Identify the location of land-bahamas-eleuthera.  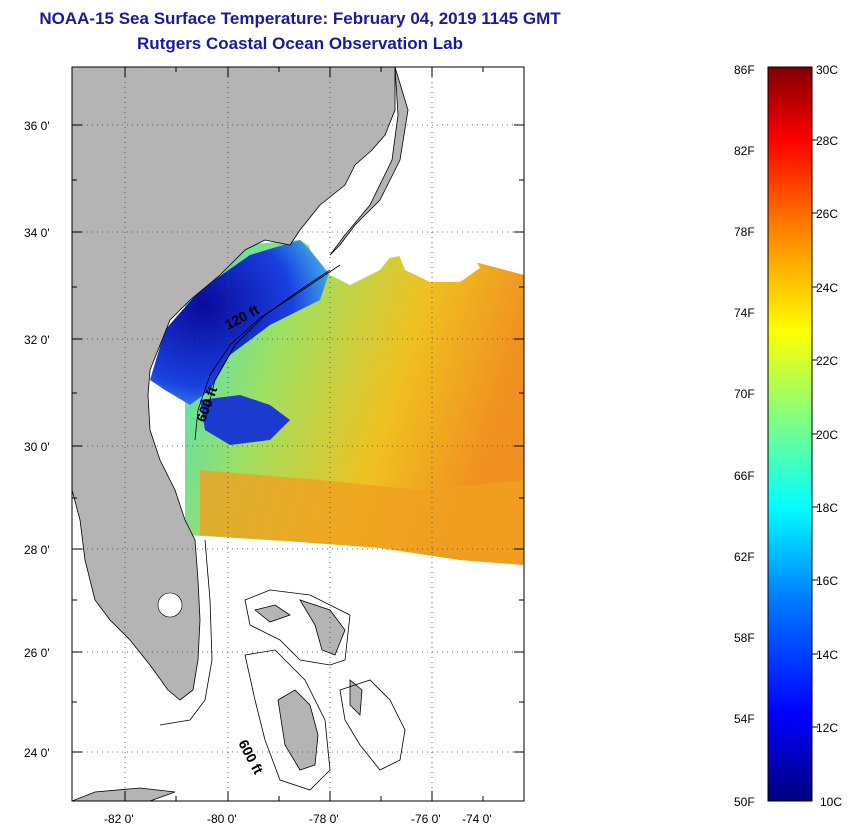
(356, 697).